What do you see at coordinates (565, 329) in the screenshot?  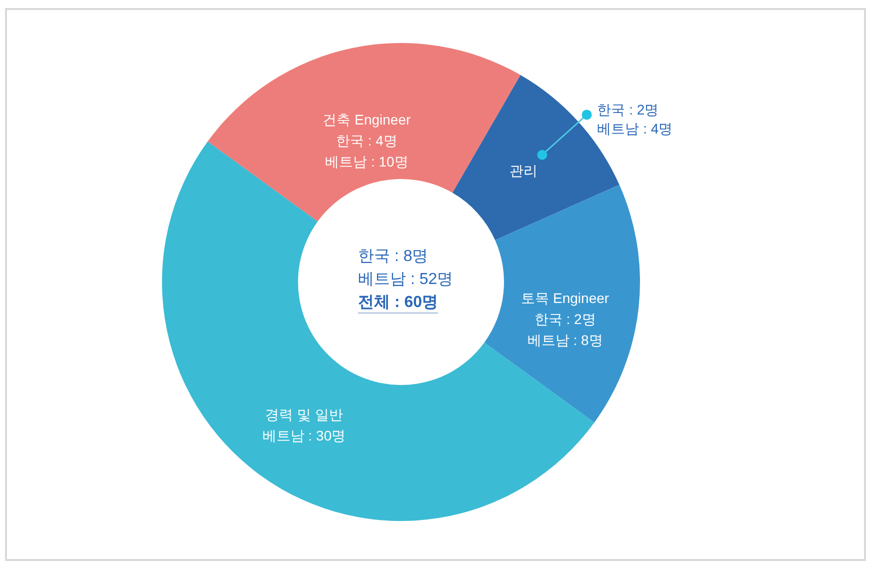 I see `data-label: 한국 : 2명 베트남 : 8명` at bounding box center [565, 329].